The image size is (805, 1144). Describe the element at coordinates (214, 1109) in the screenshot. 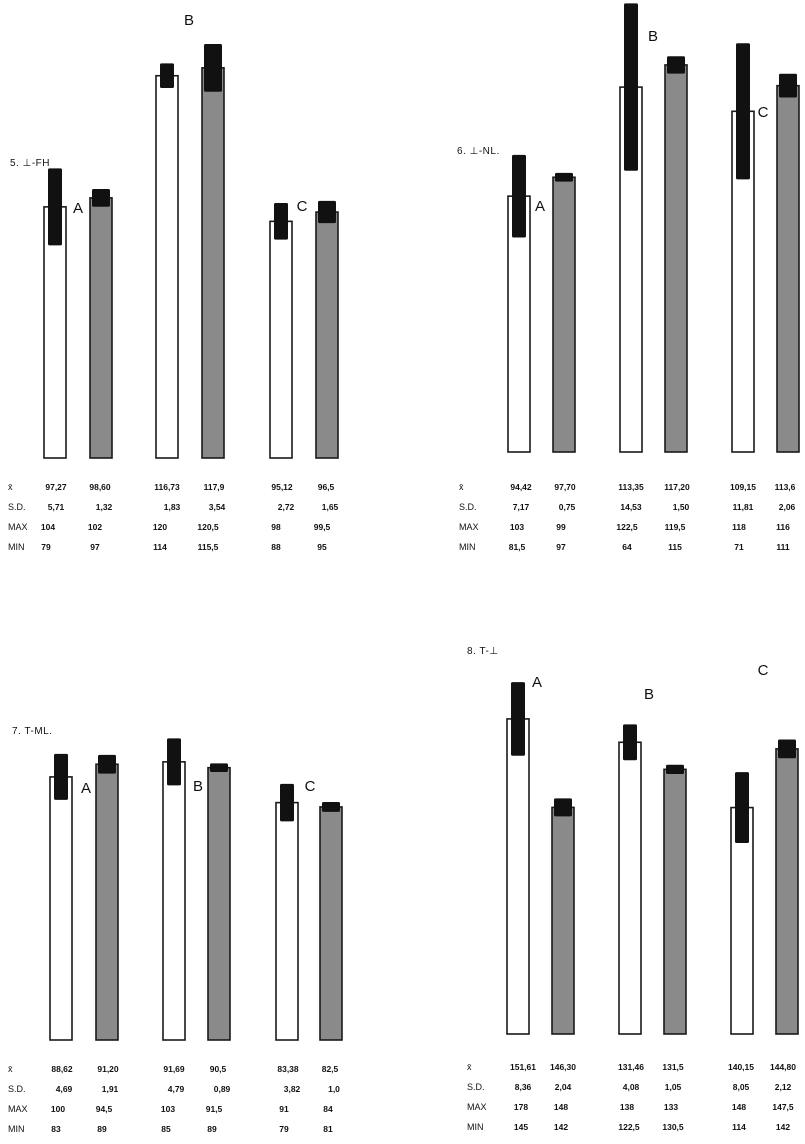

I see `stats-cell: 91,5` at that location.